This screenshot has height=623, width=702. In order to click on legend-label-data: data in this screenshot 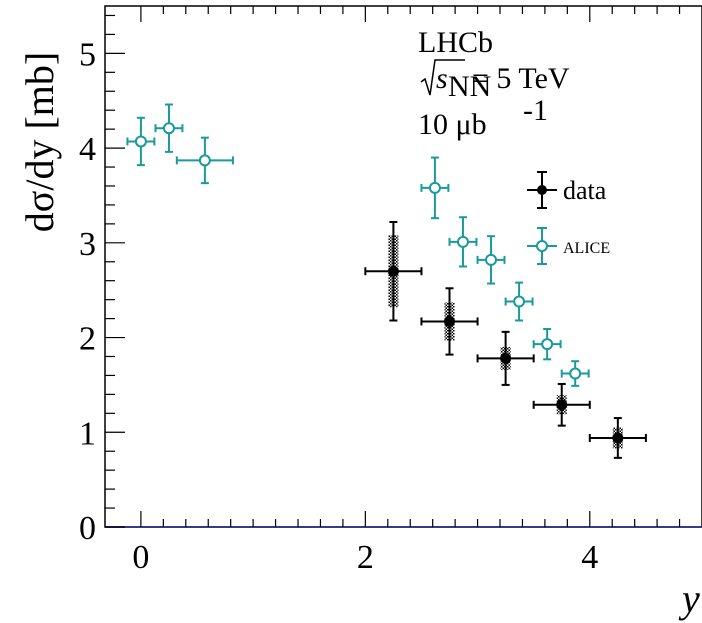, I will do `click(585, 190)`.